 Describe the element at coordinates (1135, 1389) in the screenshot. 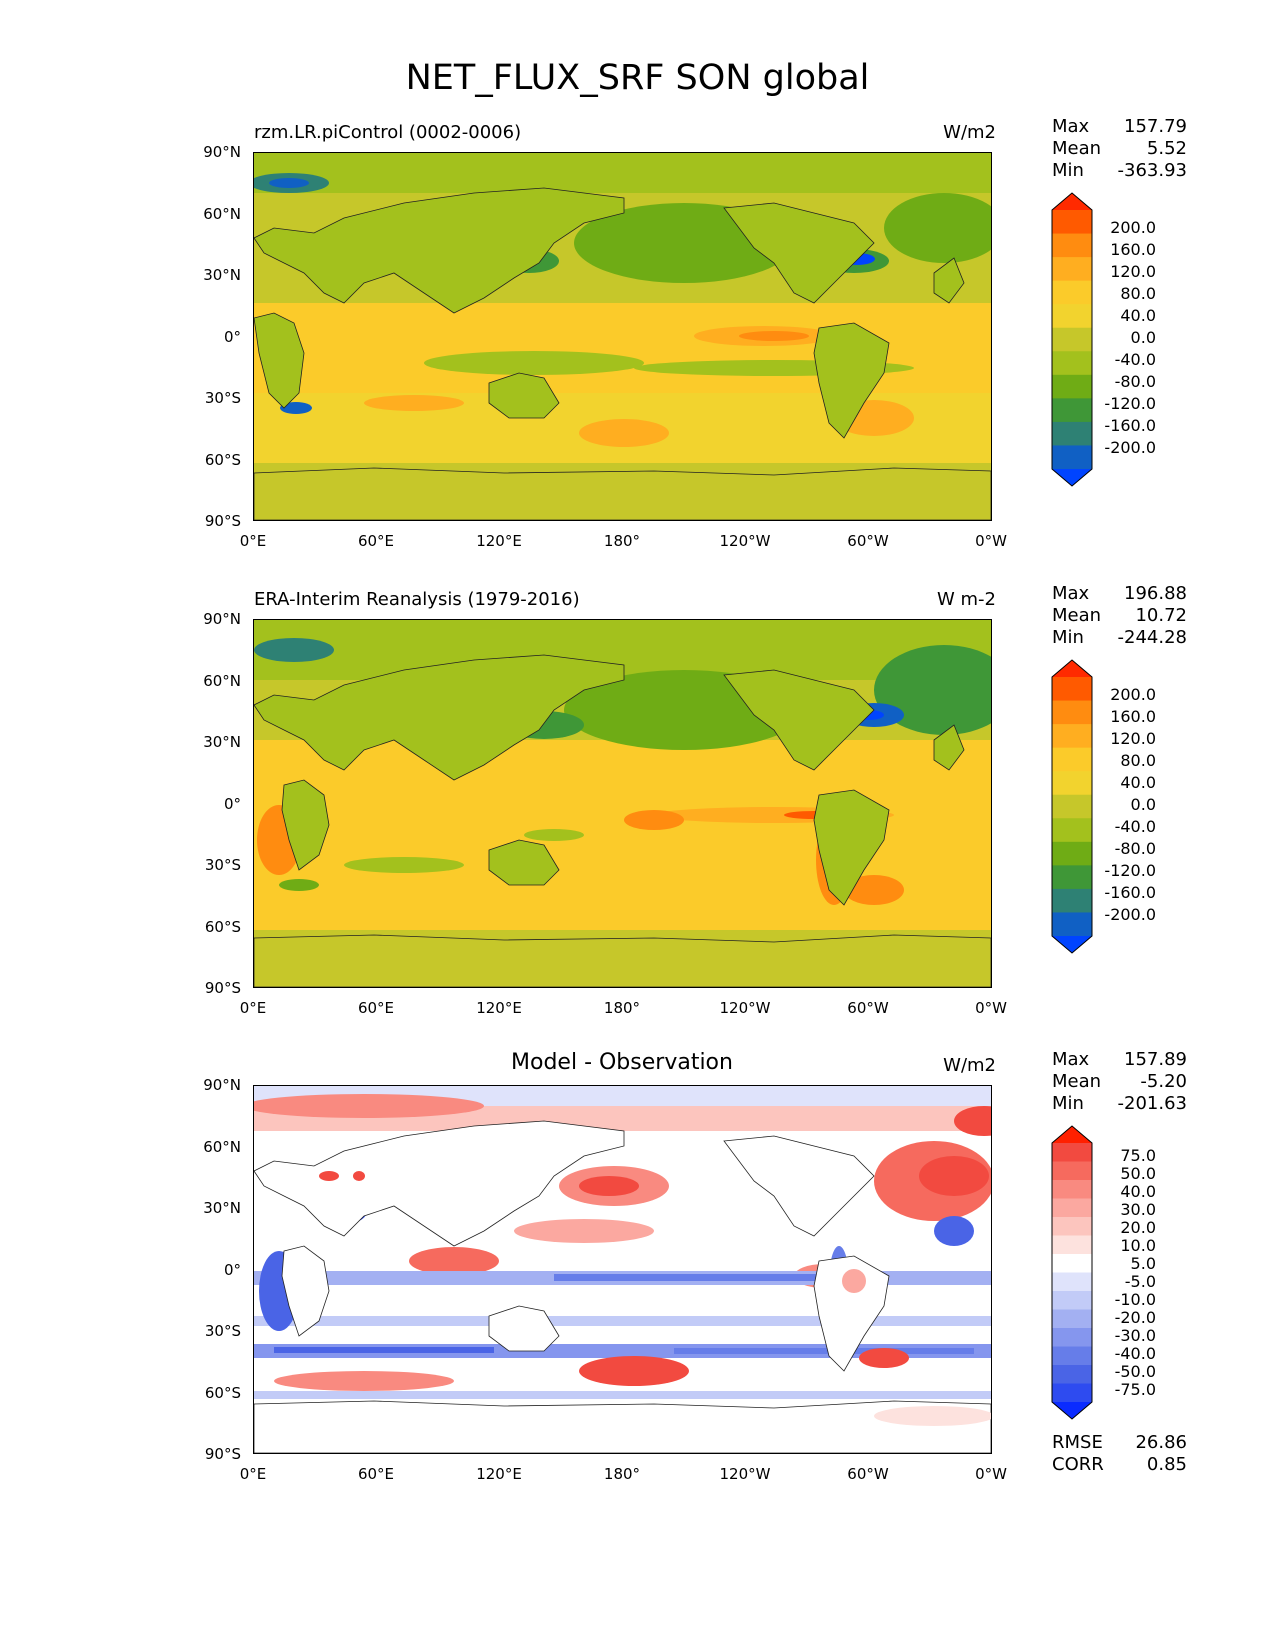

I see `colorbar-label: -75.0` at that location.